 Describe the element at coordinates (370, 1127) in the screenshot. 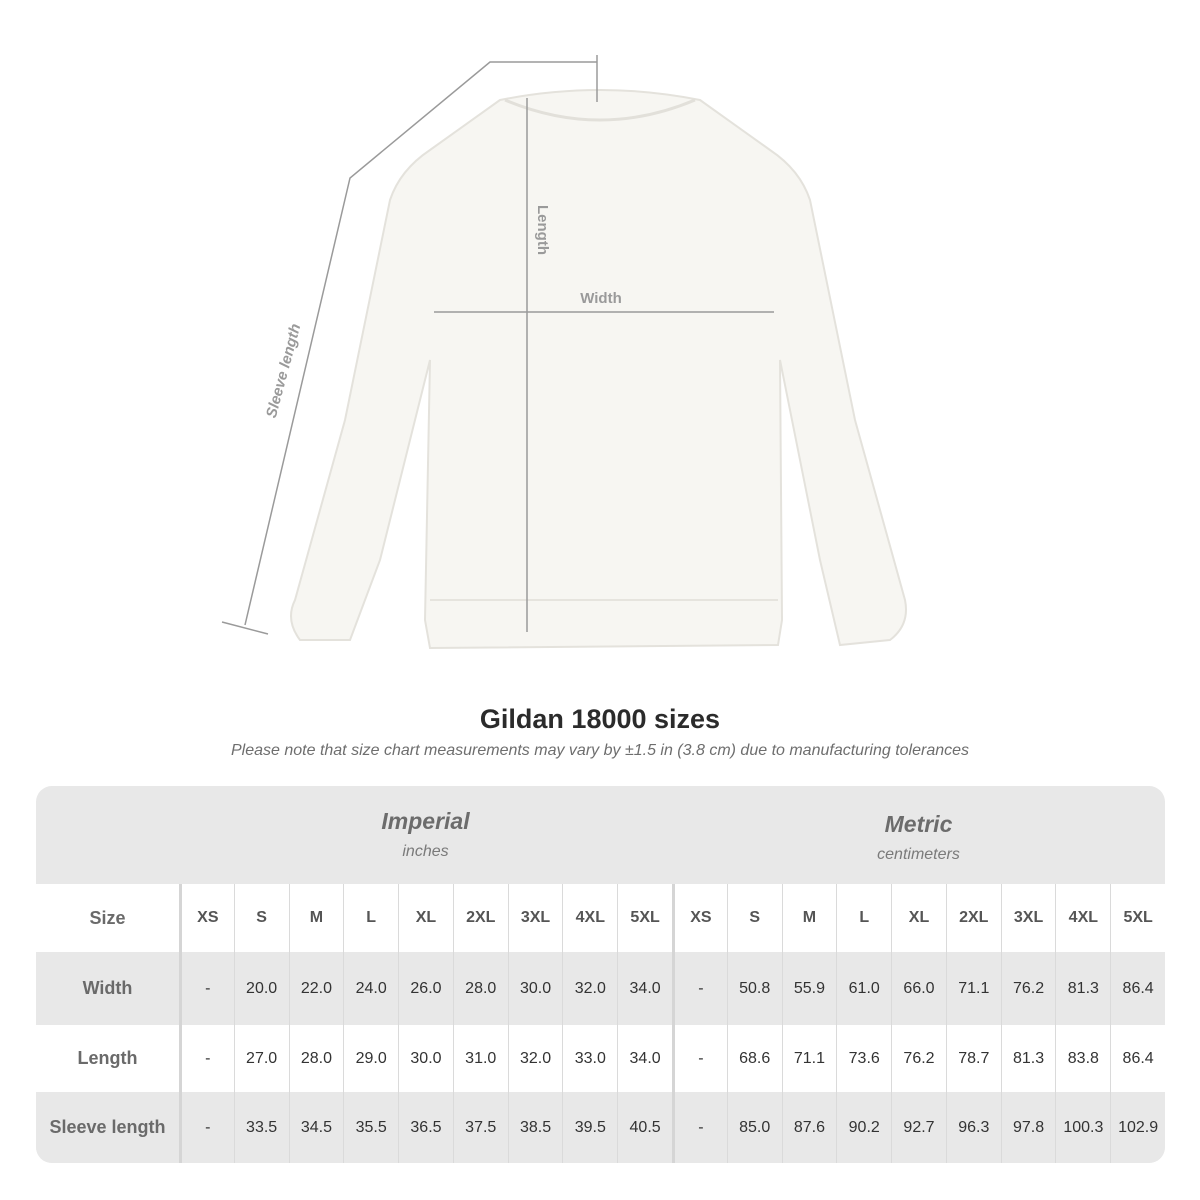

I see `table-cell: 35.5` at that location.